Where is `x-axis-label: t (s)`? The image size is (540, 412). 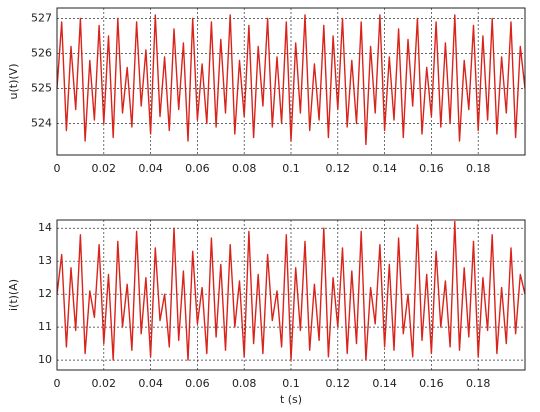 x-axis-label: t (s) is located at coordinates (291, 399).